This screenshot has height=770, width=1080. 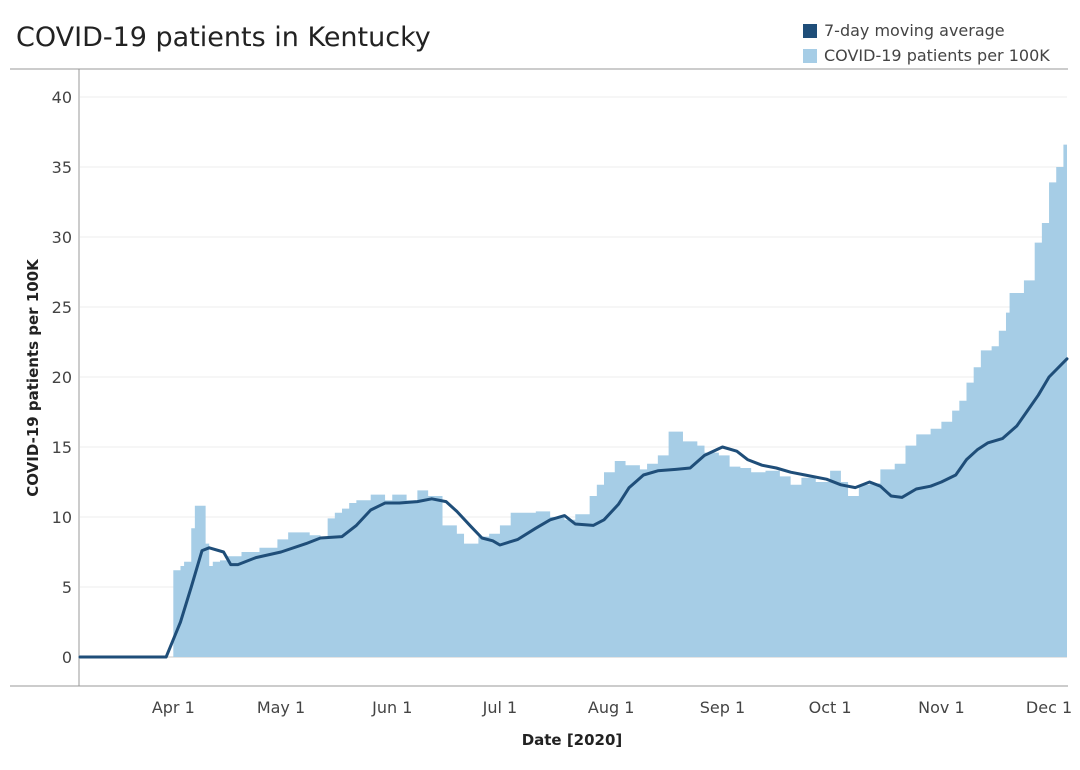 I want to click on legend-label-patients: COVID-19 patients per 100K, so click(x=937, y=55).